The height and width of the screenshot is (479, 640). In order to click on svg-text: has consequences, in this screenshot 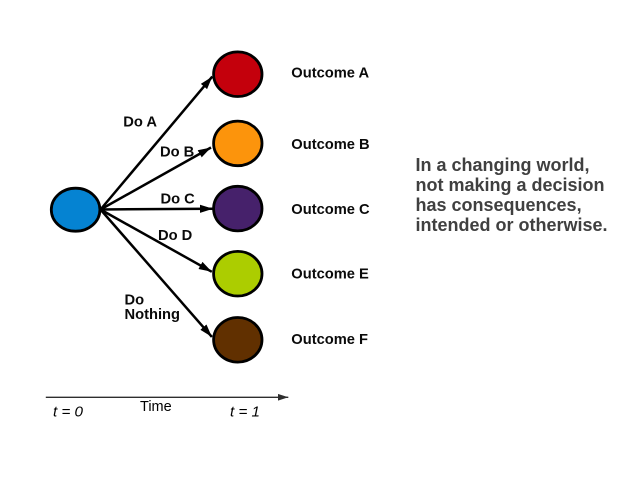, I will do `click(499, 205)`.